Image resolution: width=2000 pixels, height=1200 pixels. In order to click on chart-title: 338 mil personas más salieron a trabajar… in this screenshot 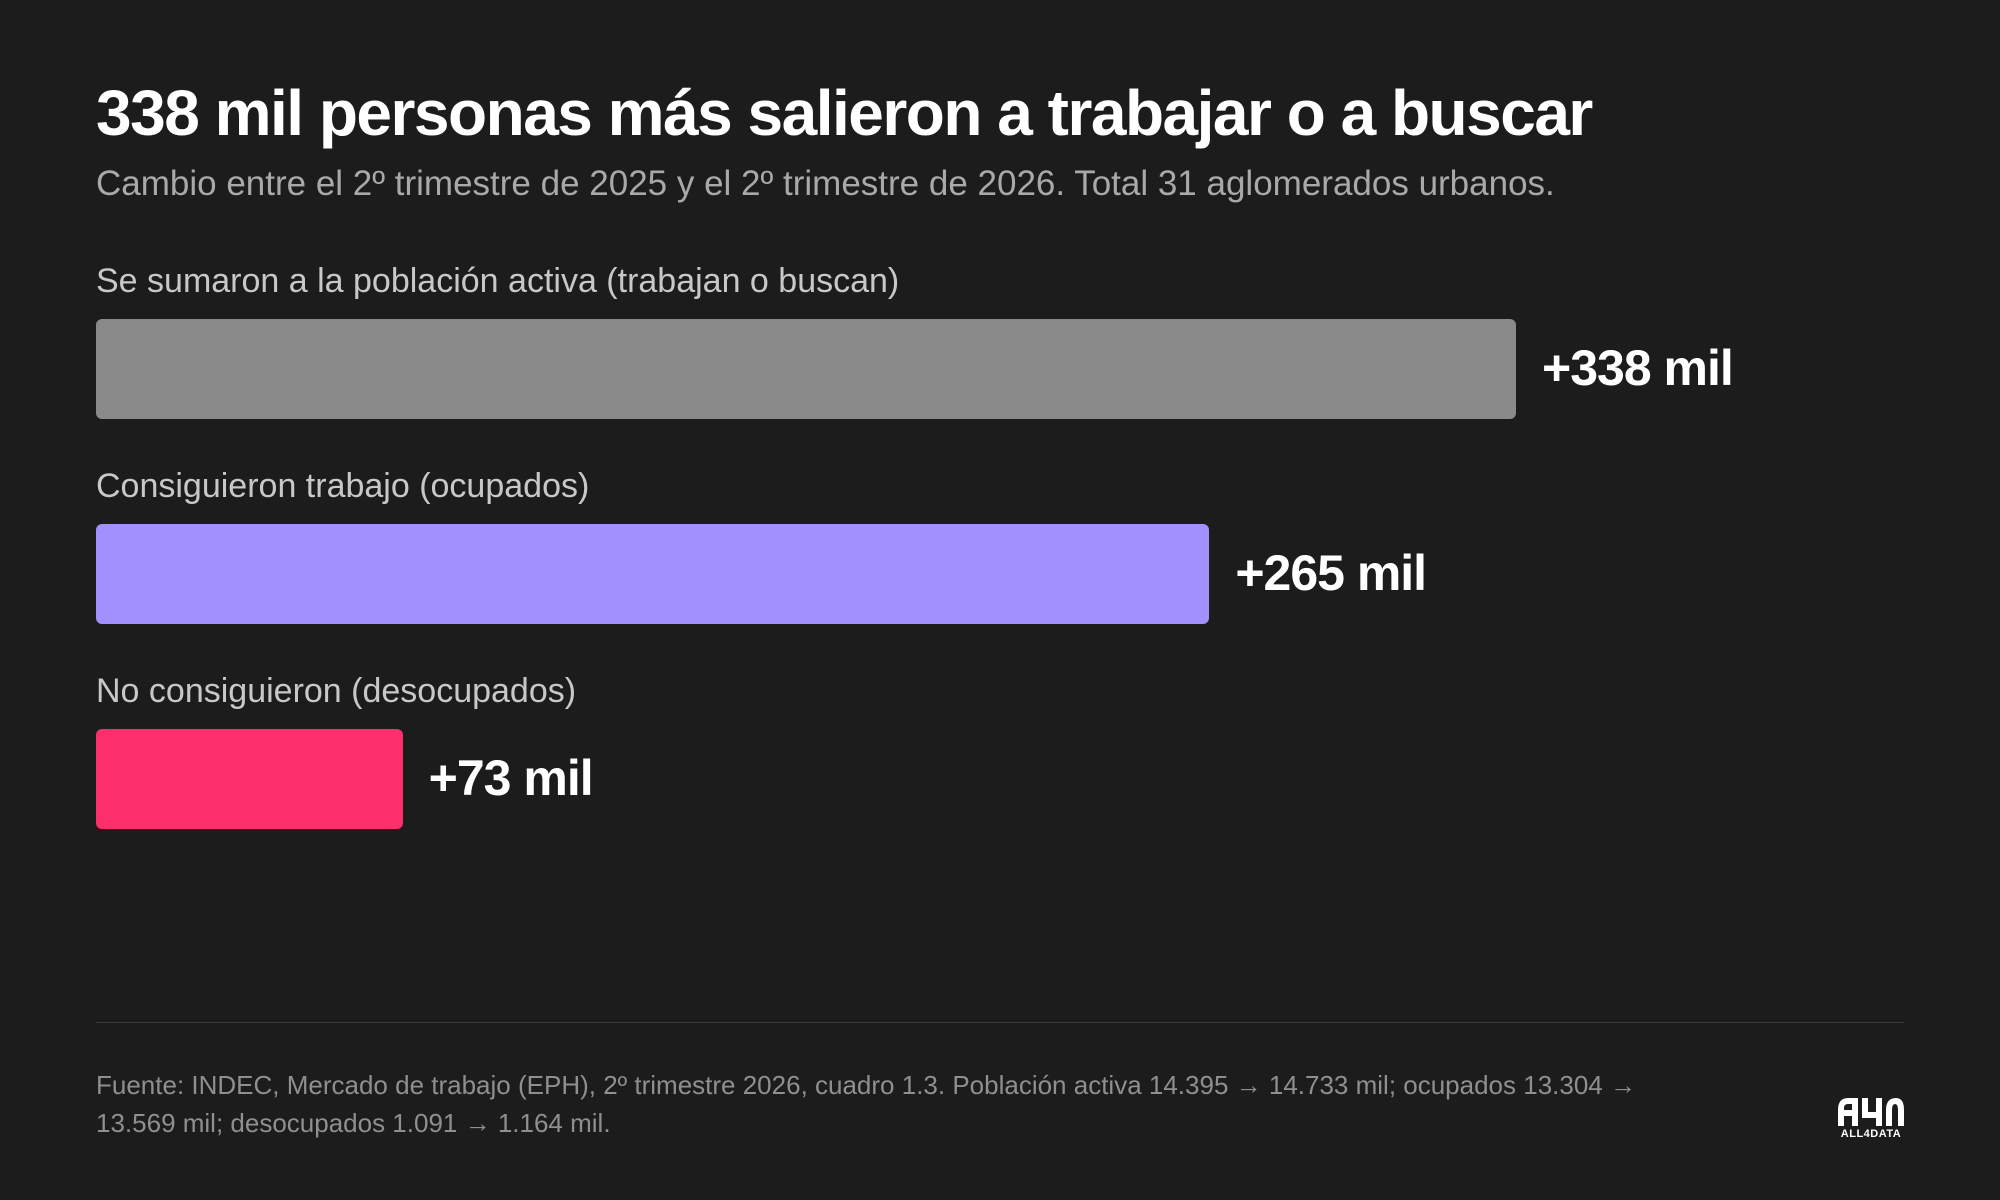, I will do `click(844, 113)`.